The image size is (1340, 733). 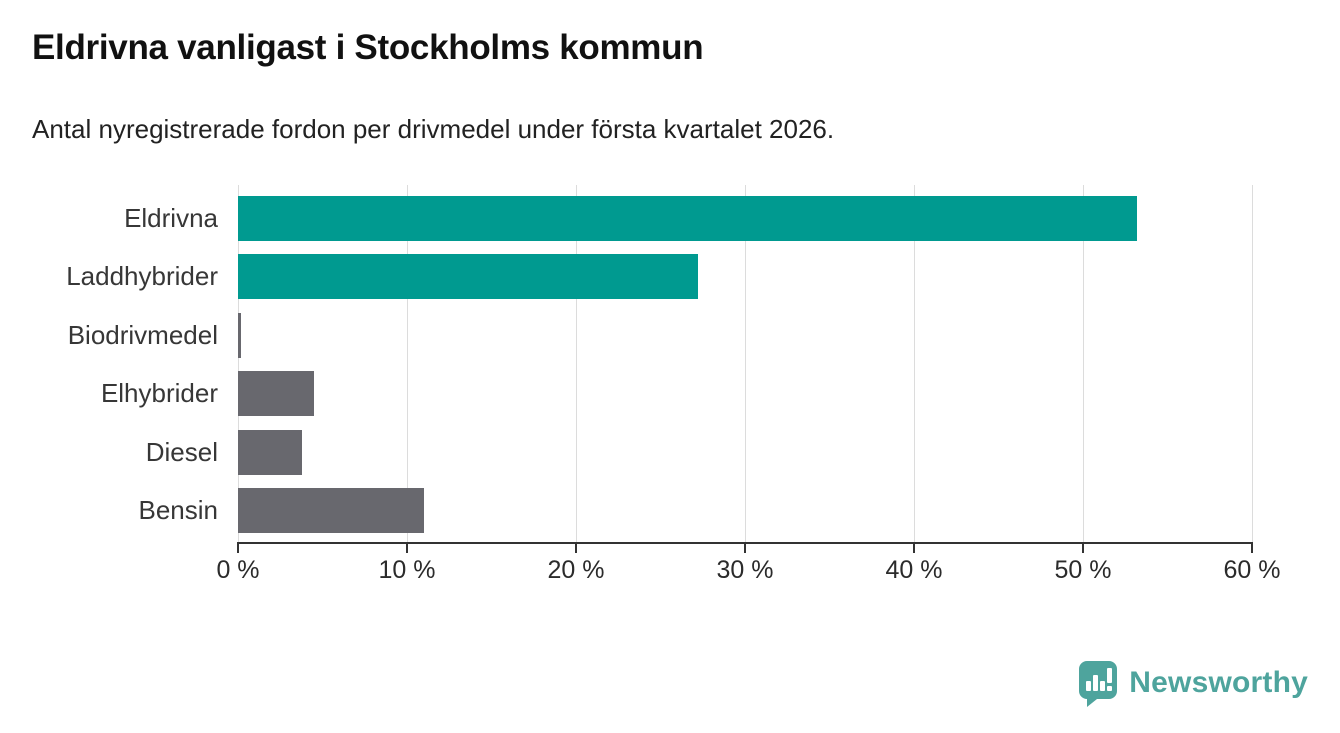 I want to click on x-axis-tick-label: 30 %, so click(x=745, y=570).